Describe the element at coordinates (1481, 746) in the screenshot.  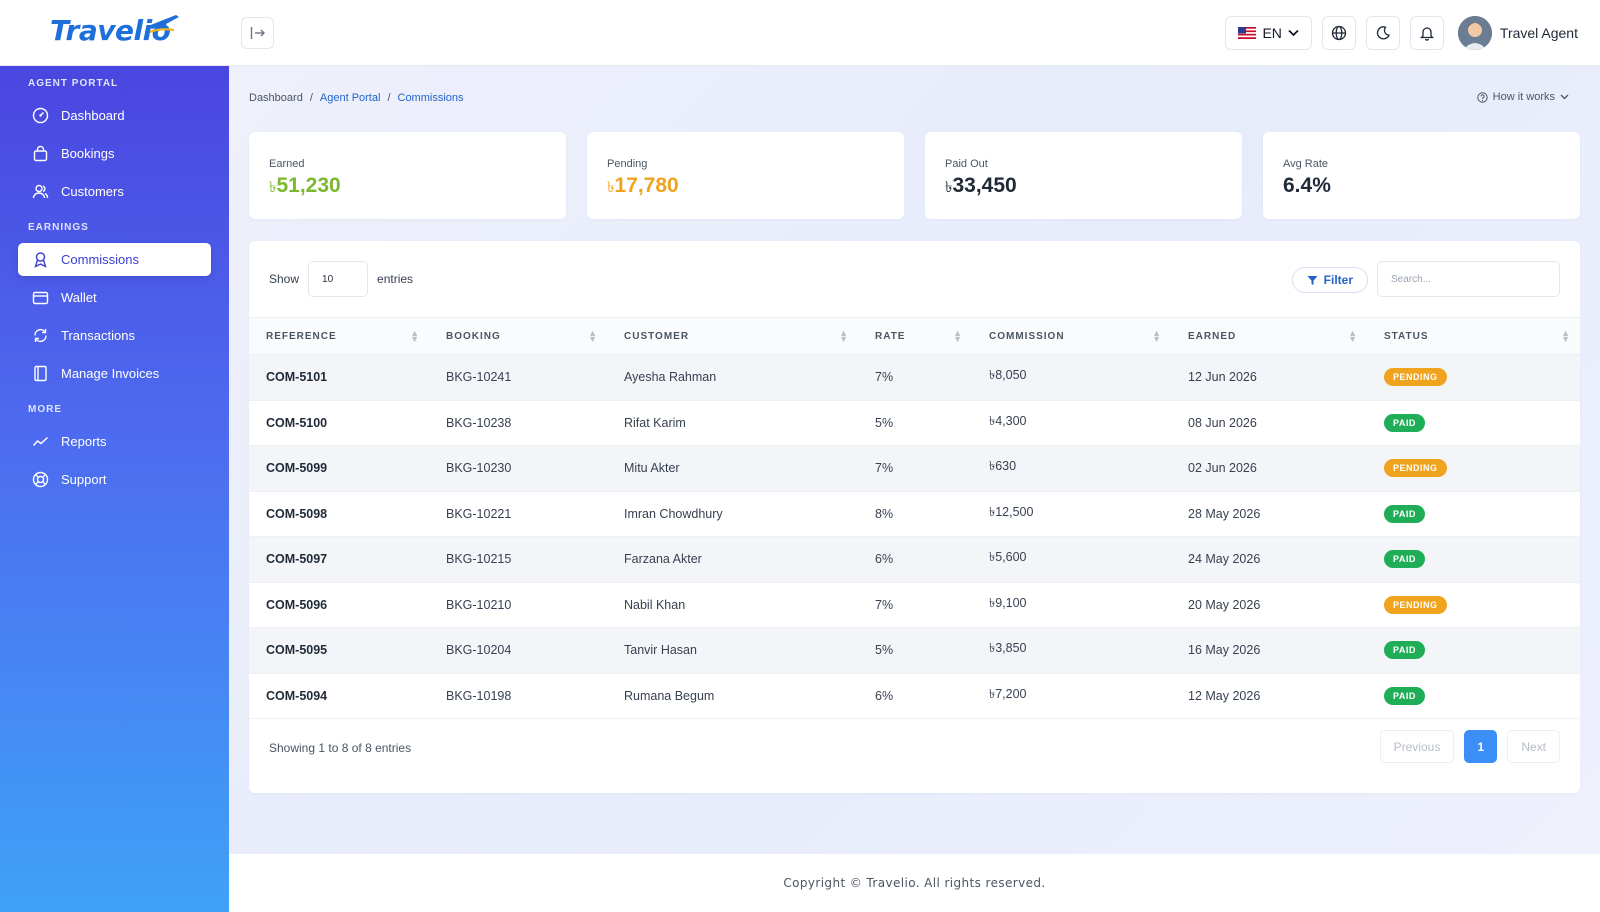
I see `page-1-button: 1` at that location.